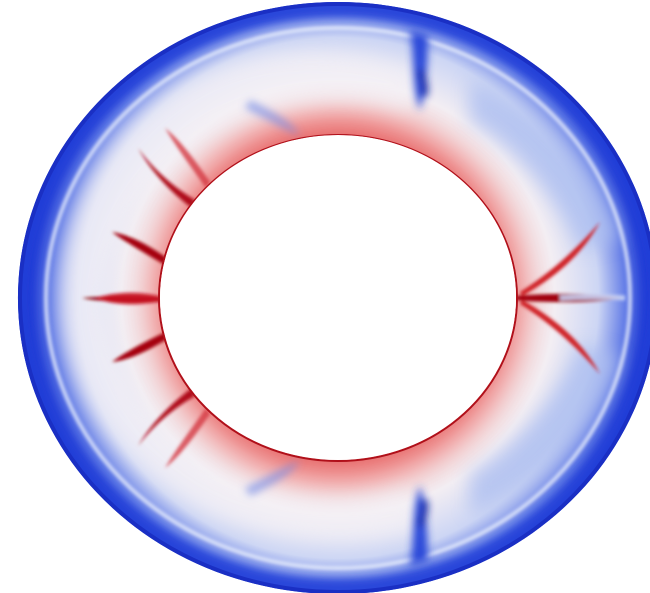  What do you see at coordinates (146, 298) in the screenshot?
I see `plume-group-left` at bounding box center [146, 298].